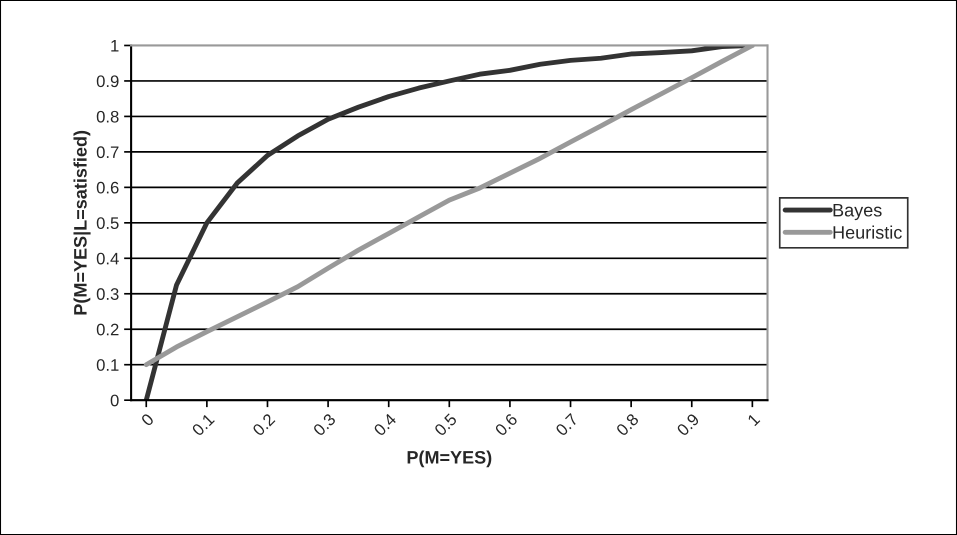  Describe the element at coordinates (107, 258) in the screenshot. I see `y-tick-label: 0.4` at that location.